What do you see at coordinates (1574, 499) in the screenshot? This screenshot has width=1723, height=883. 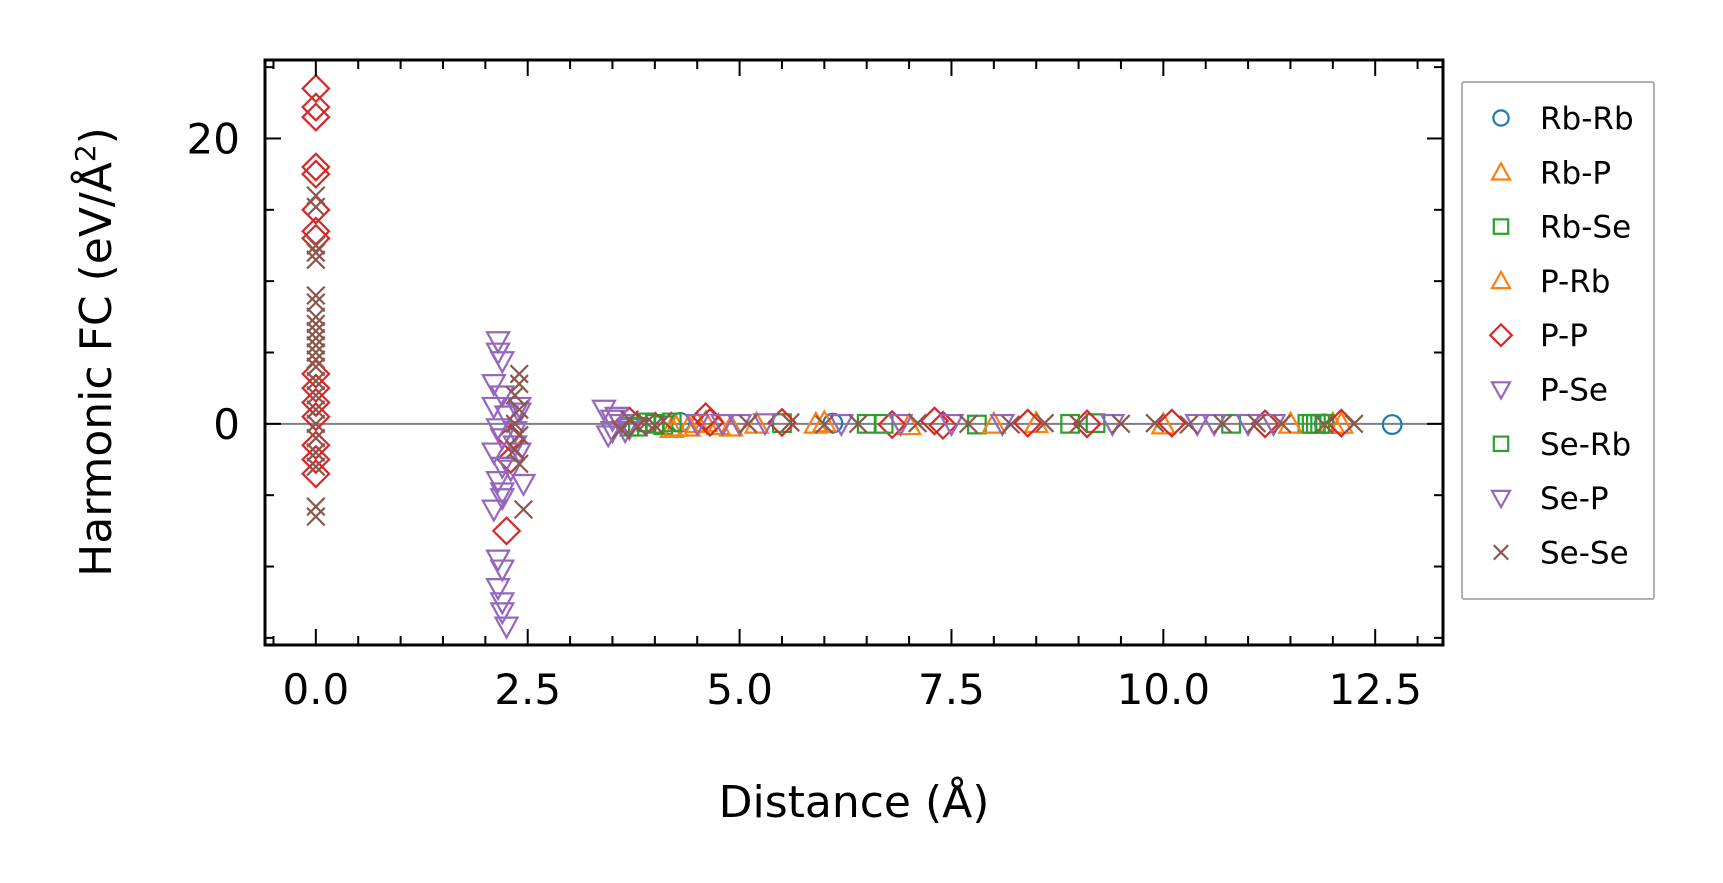 I see `legend-label: Se-P` at bounding box center [1574, 499].